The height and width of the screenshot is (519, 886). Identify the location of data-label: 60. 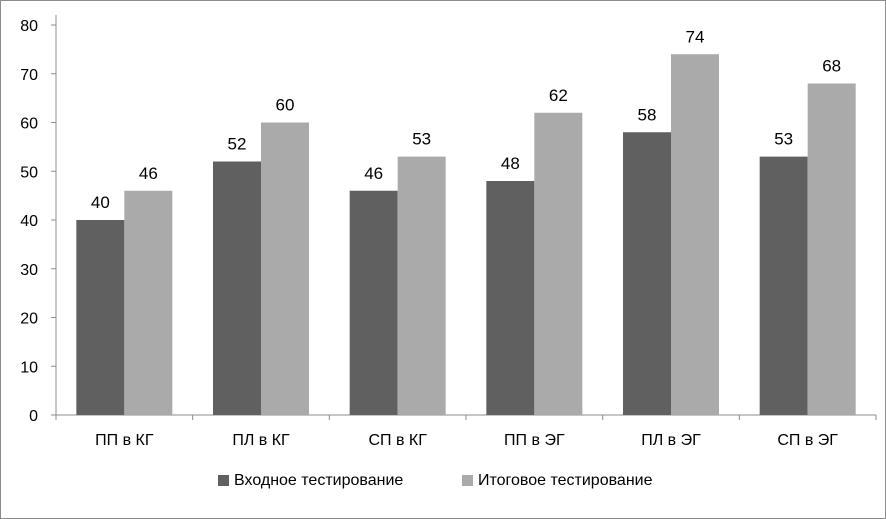
(285, 105).